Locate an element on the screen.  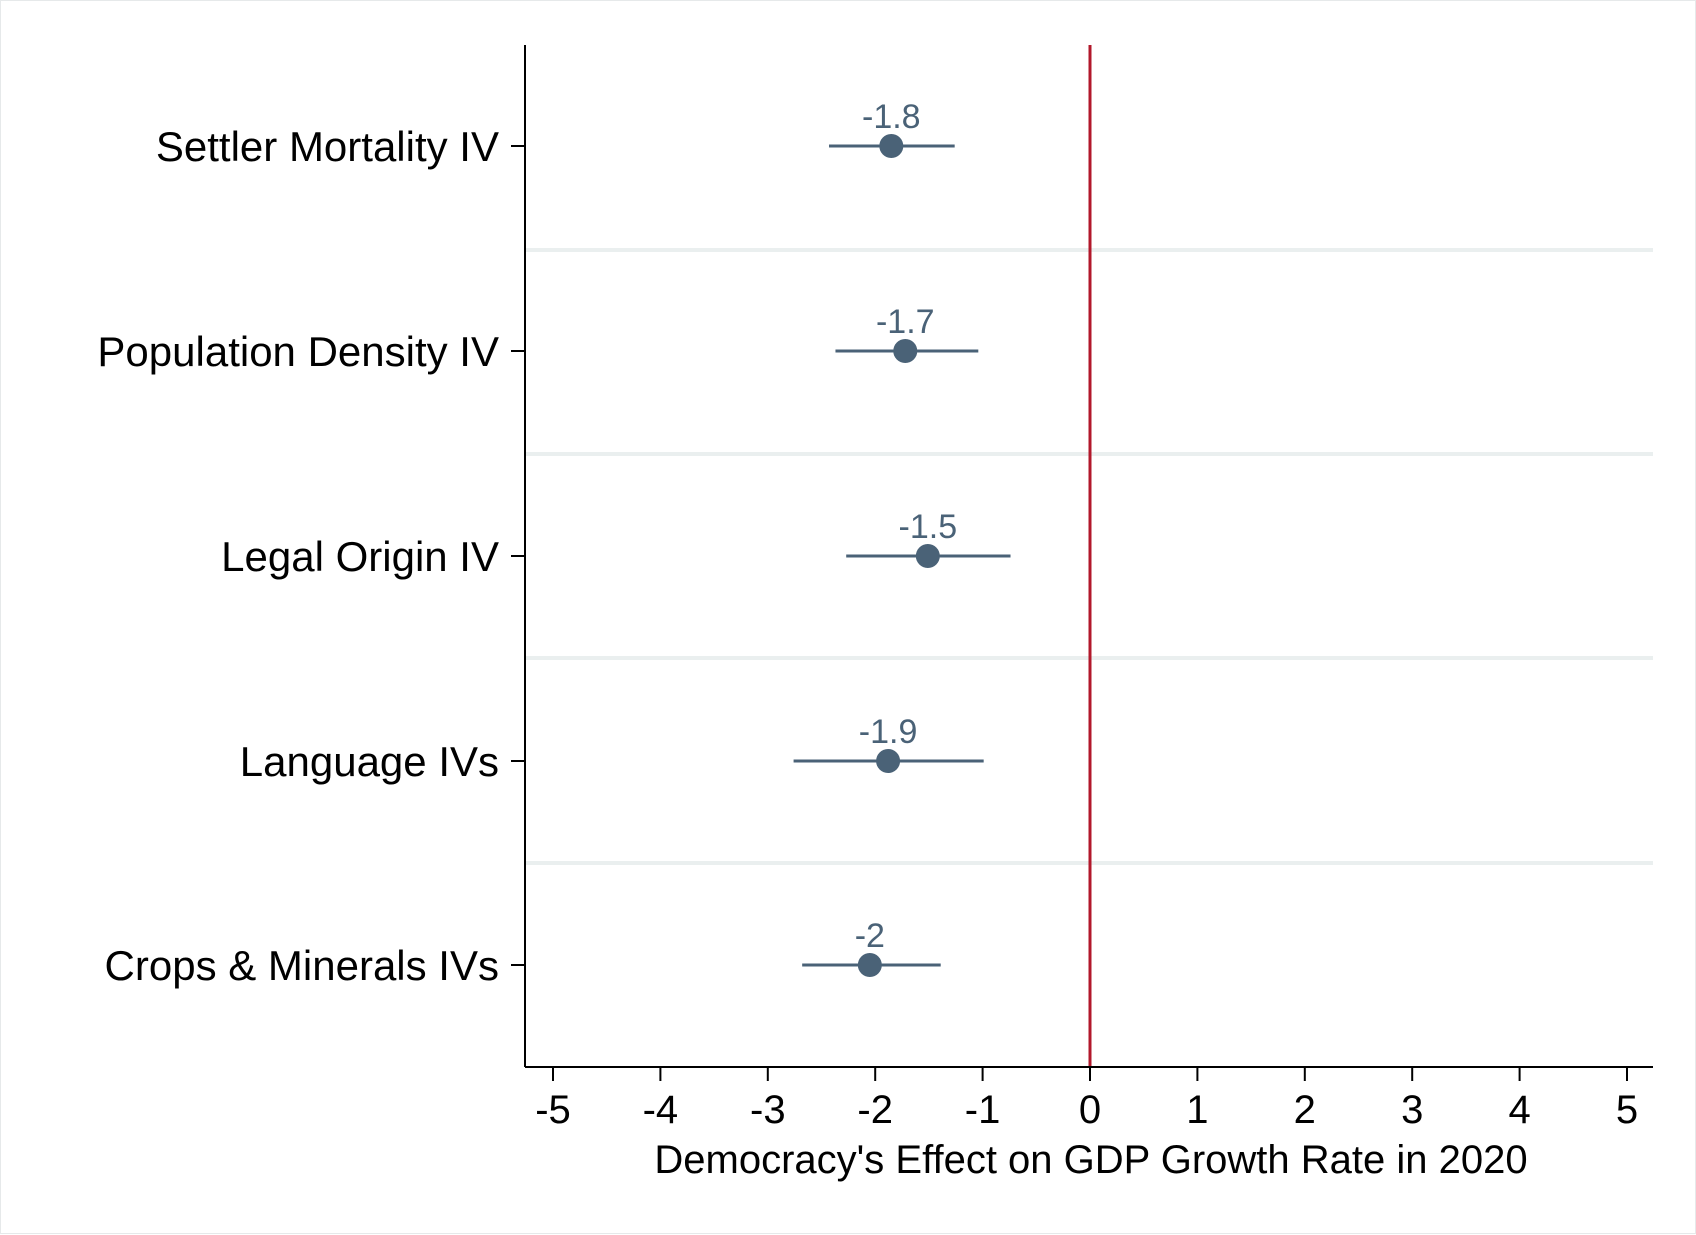
category-label: Language IVs is located at coordinates (369, 761).